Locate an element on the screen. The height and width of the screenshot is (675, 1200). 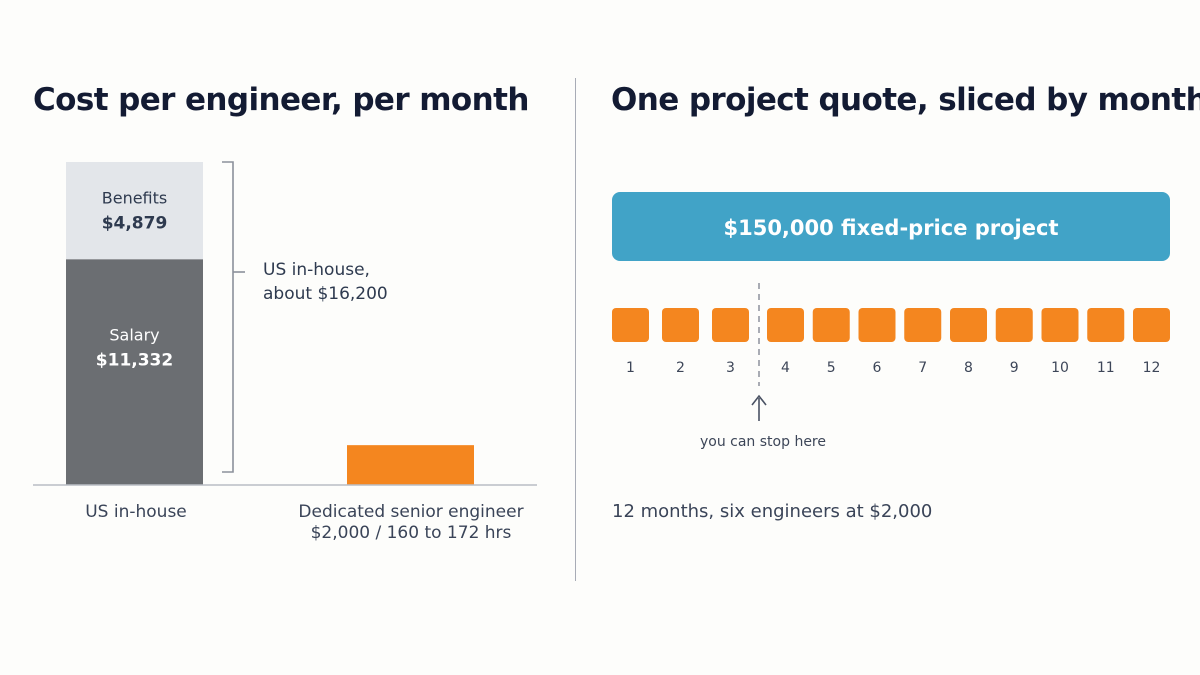
salary-label: Salary is located at coordinates (134, 334).